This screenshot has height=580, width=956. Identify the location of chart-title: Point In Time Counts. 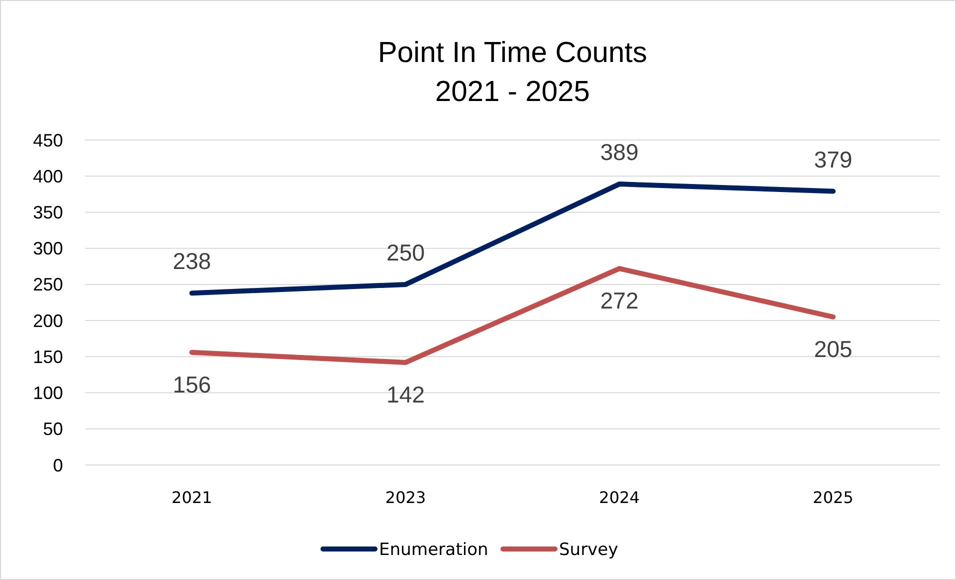
(513, 53).